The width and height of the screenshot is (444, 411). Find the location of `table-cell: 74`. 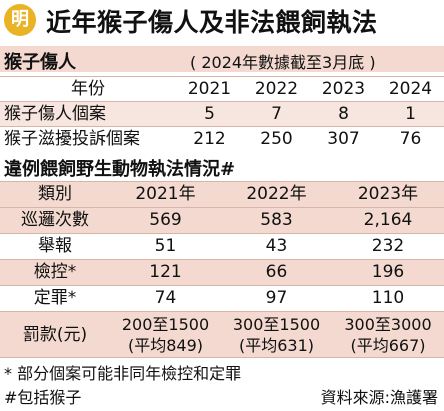

table-cell: 74 is located at coordinates (165, 298).